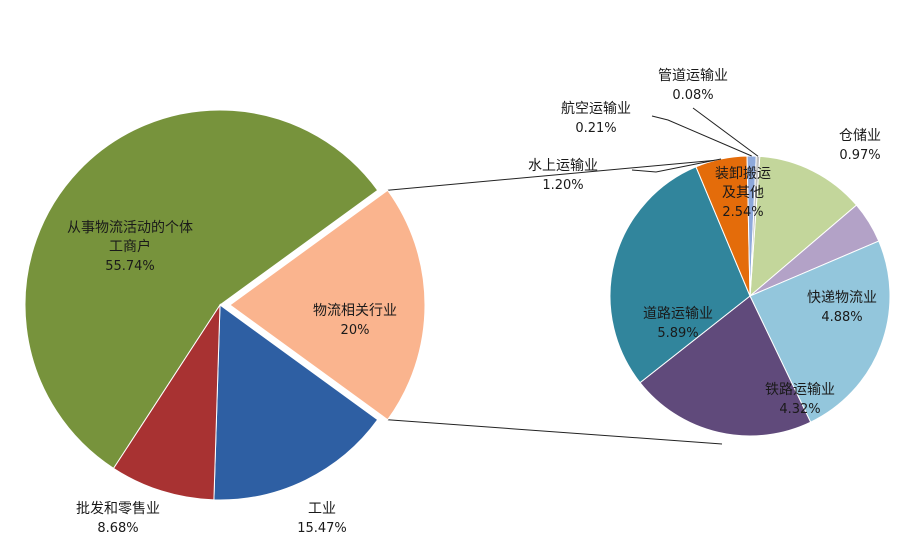  I want to click on breakdown-slice-装卸搬运-及其他, so click(803, 226).